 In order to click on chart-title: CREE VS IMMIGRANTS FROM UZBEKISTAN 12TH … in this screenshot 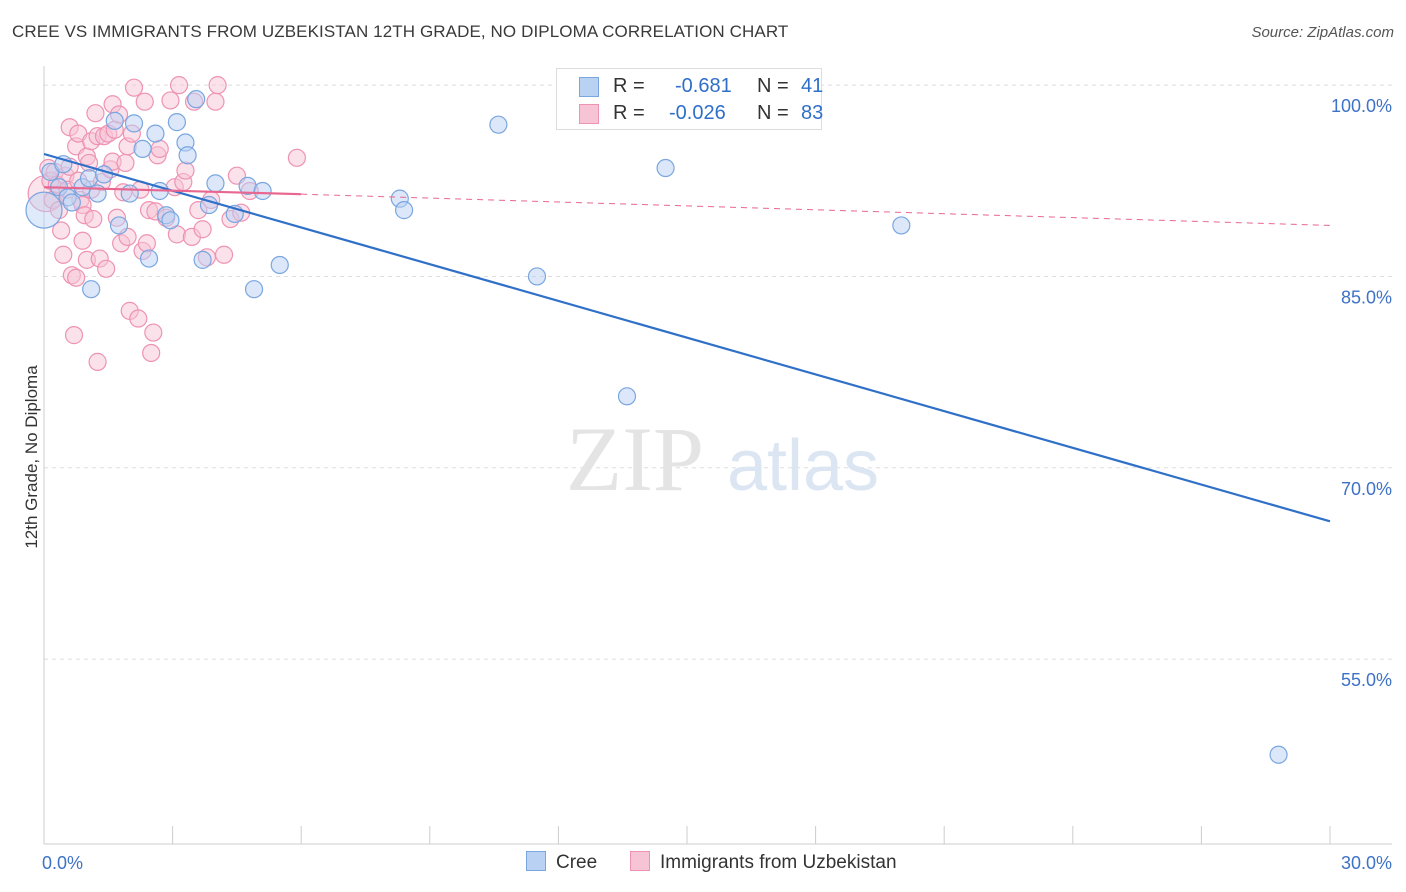, I will do `click(400, 31)`.